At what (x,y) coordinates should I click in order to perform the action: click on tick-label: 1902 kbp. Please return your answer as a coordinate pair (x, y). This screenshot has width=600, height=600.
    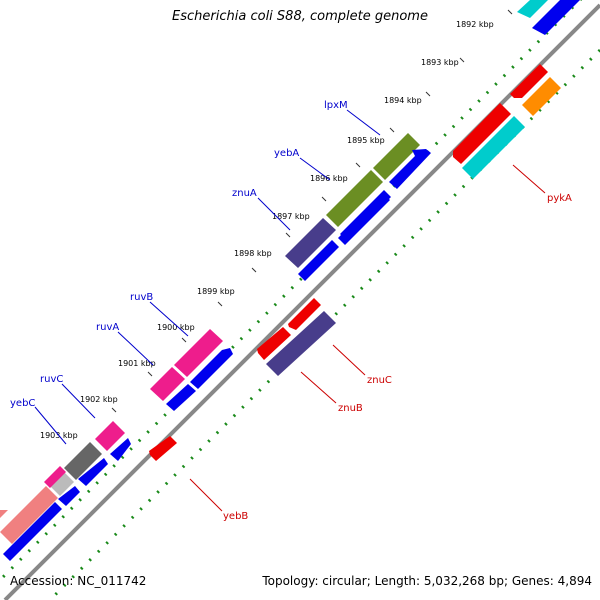
    Looking at the image, I should click on (99, 399).